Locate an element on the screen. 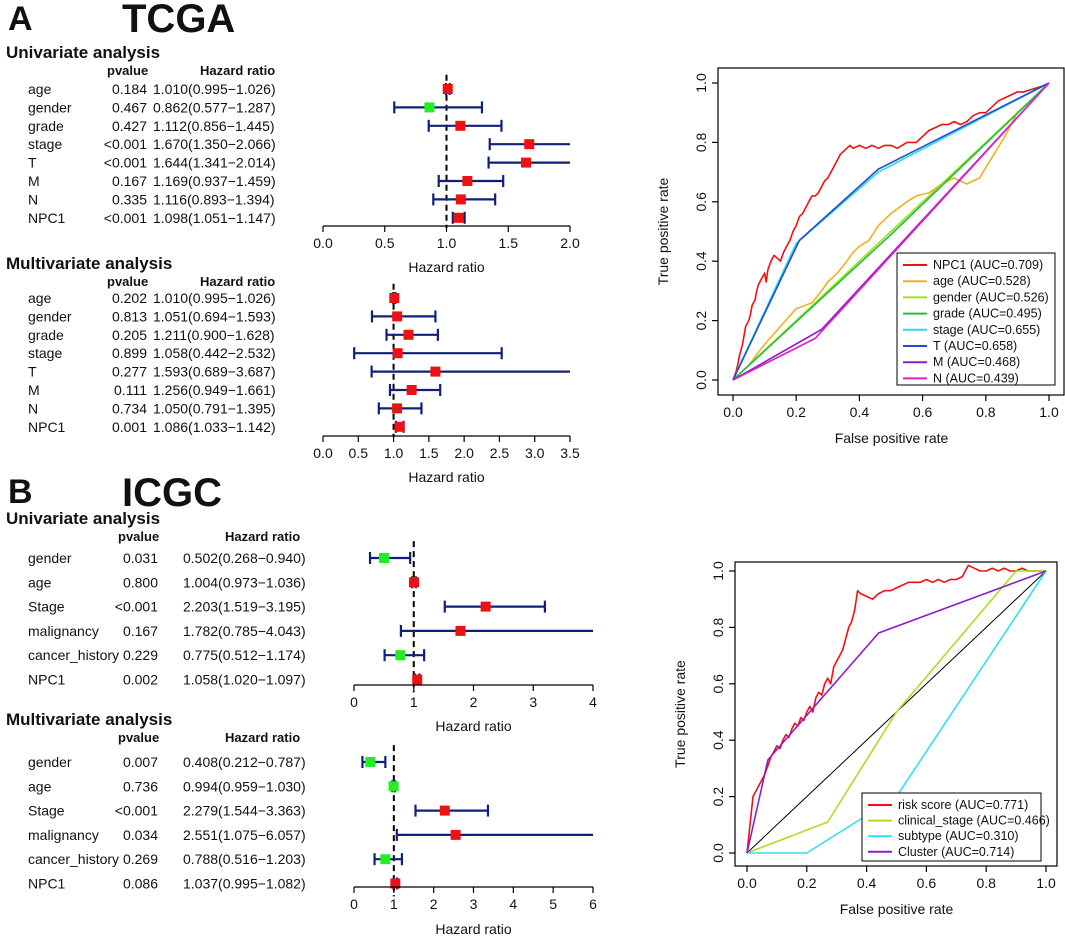 The width and height of the screenshot is (1065, 938). pvalue-cell: 0.167 is located at coordinates (129, 181).